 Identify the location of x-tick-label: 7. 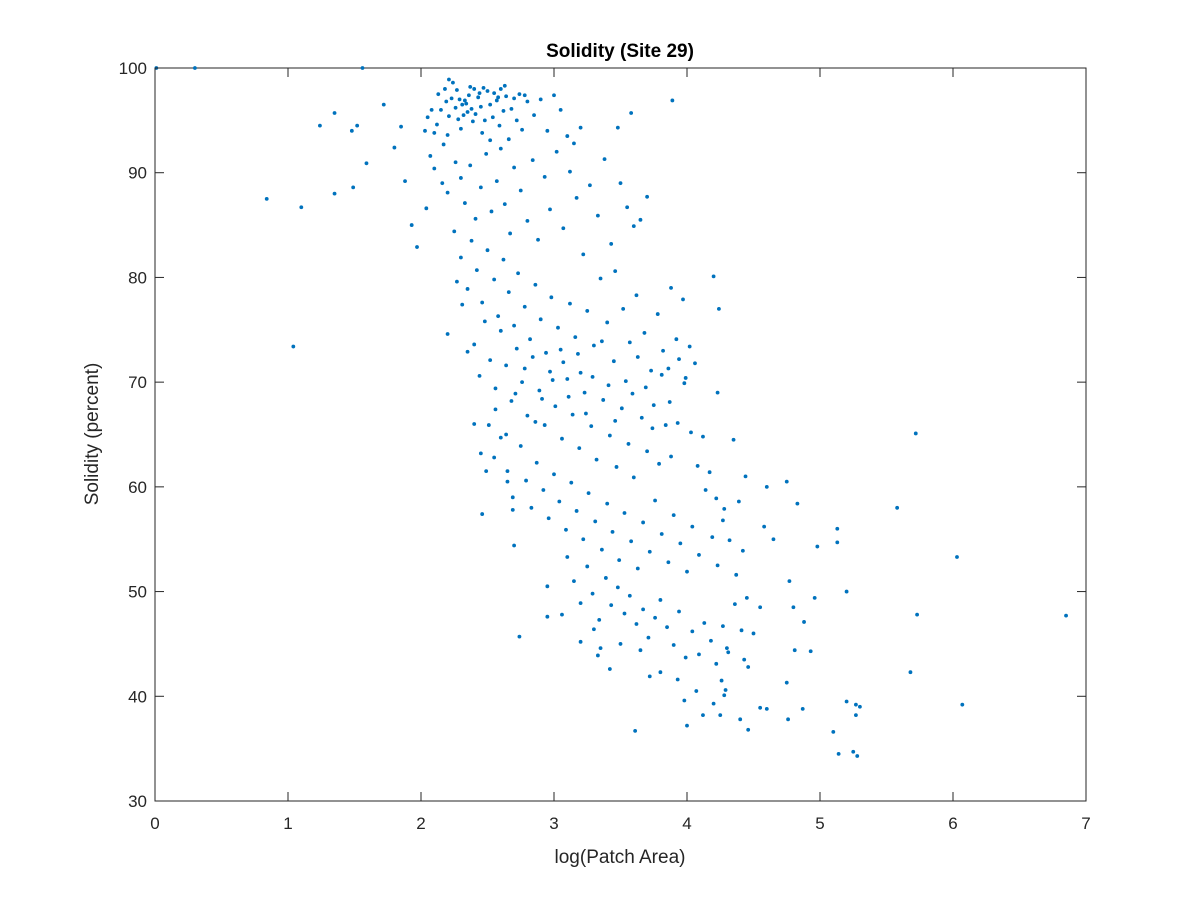
(1085, 823).